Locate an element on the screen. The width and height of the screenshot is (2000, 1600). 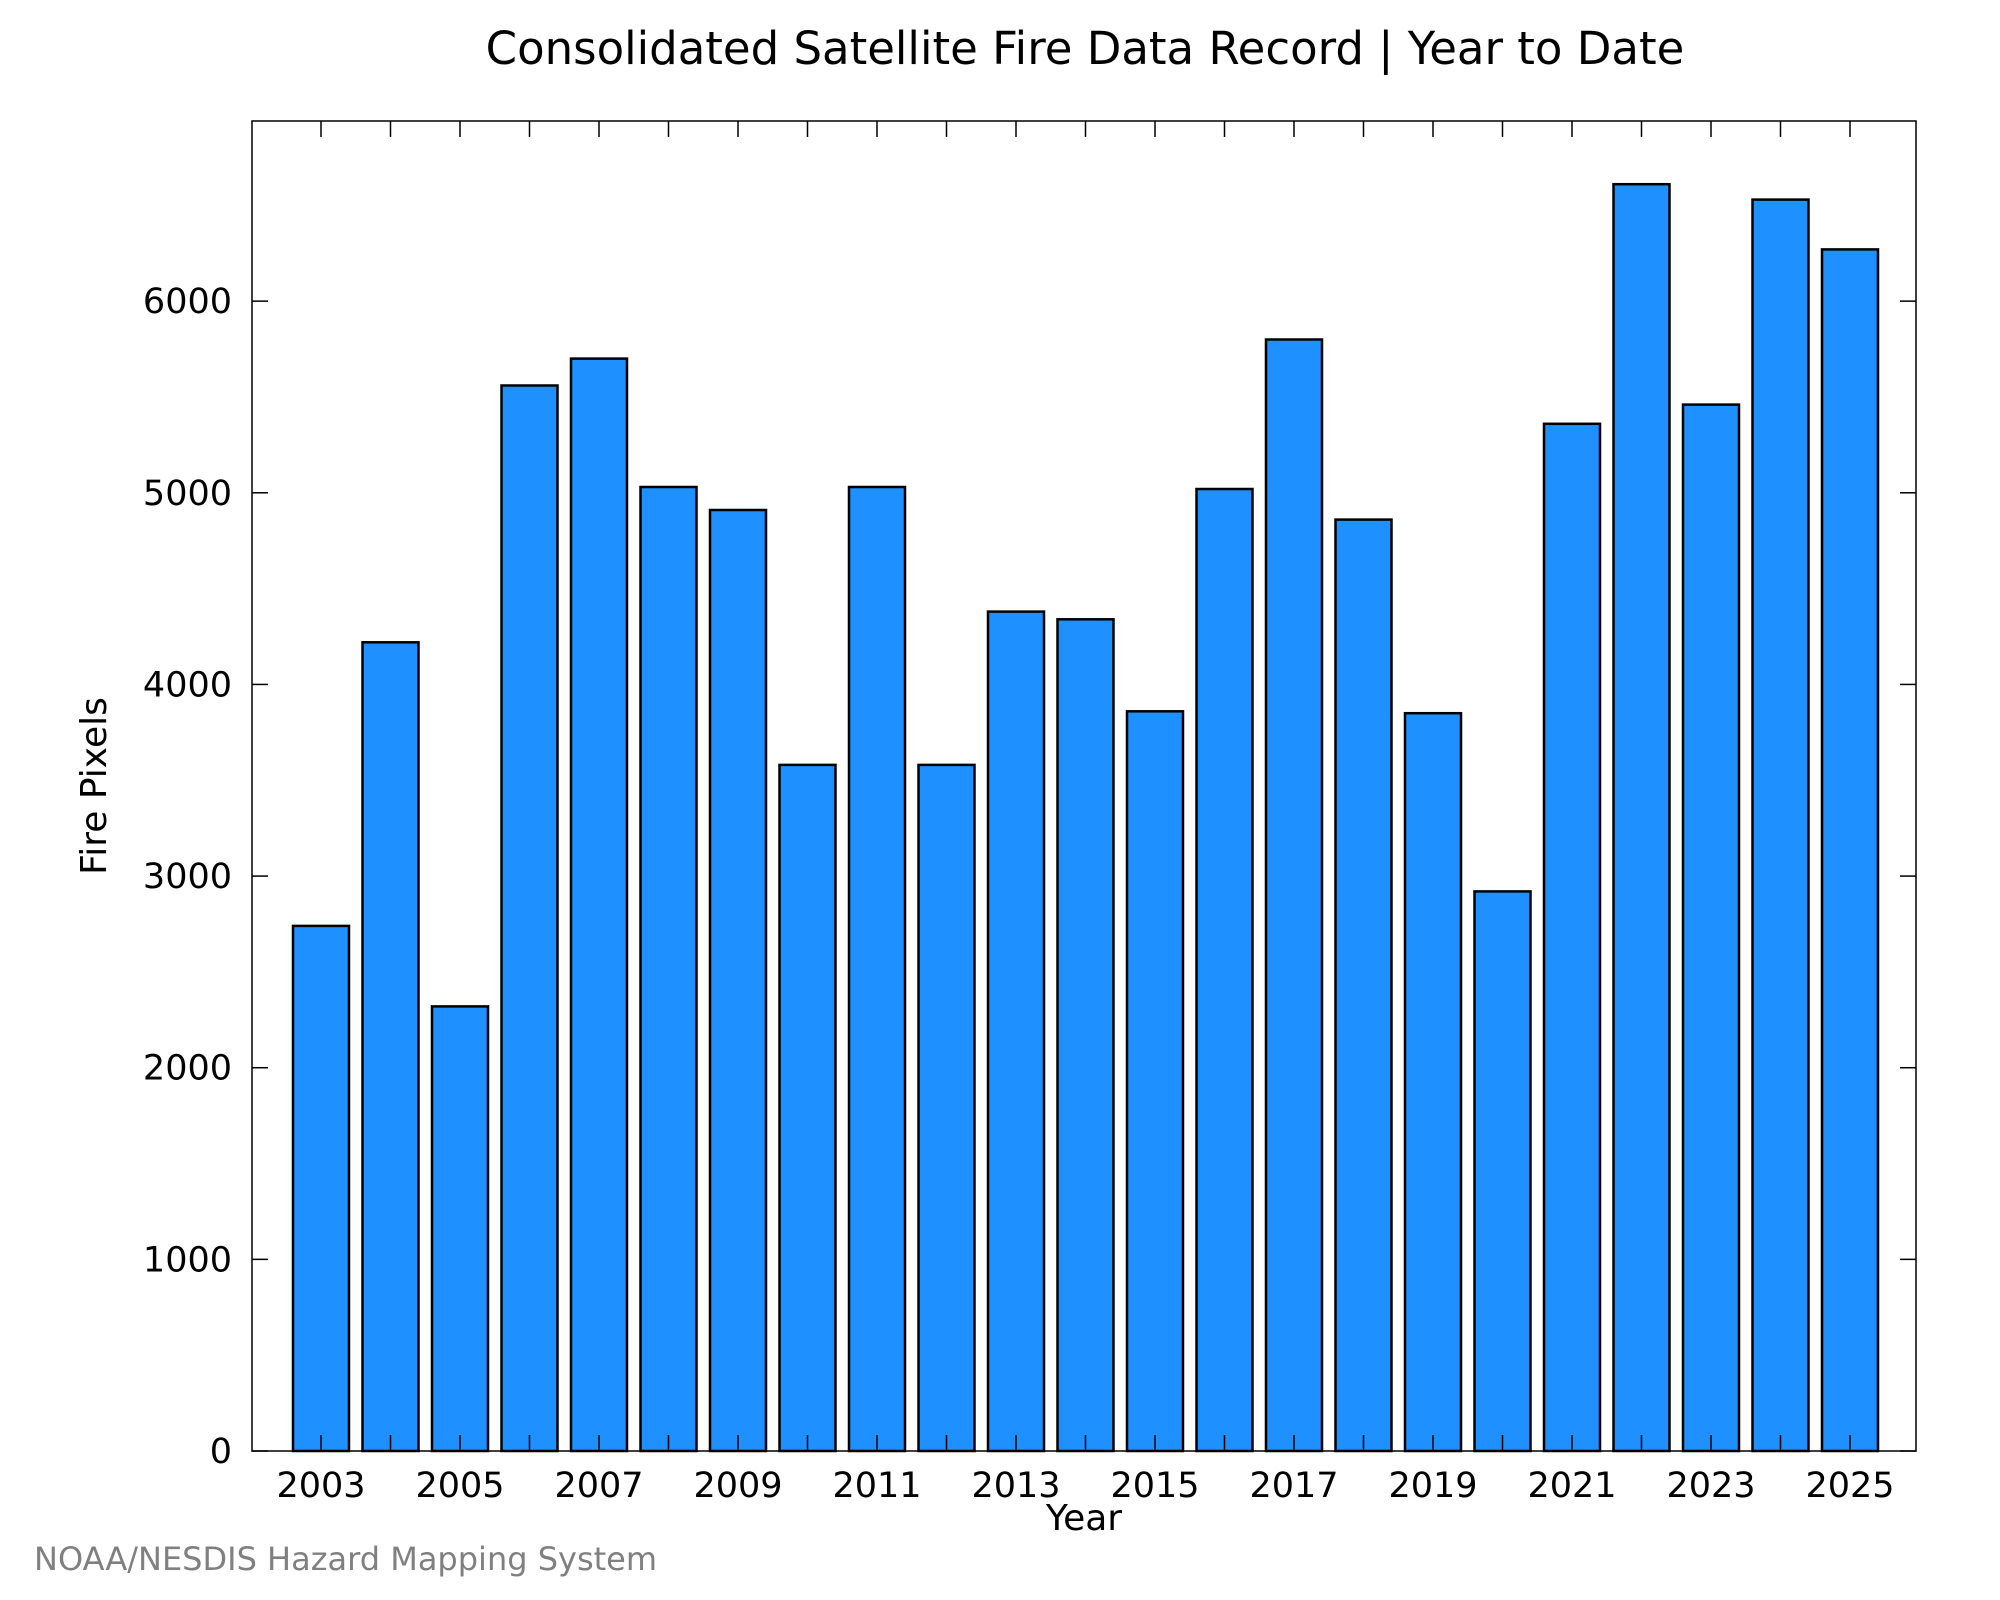
bar-2004 is located at coordinates (390, 1047).